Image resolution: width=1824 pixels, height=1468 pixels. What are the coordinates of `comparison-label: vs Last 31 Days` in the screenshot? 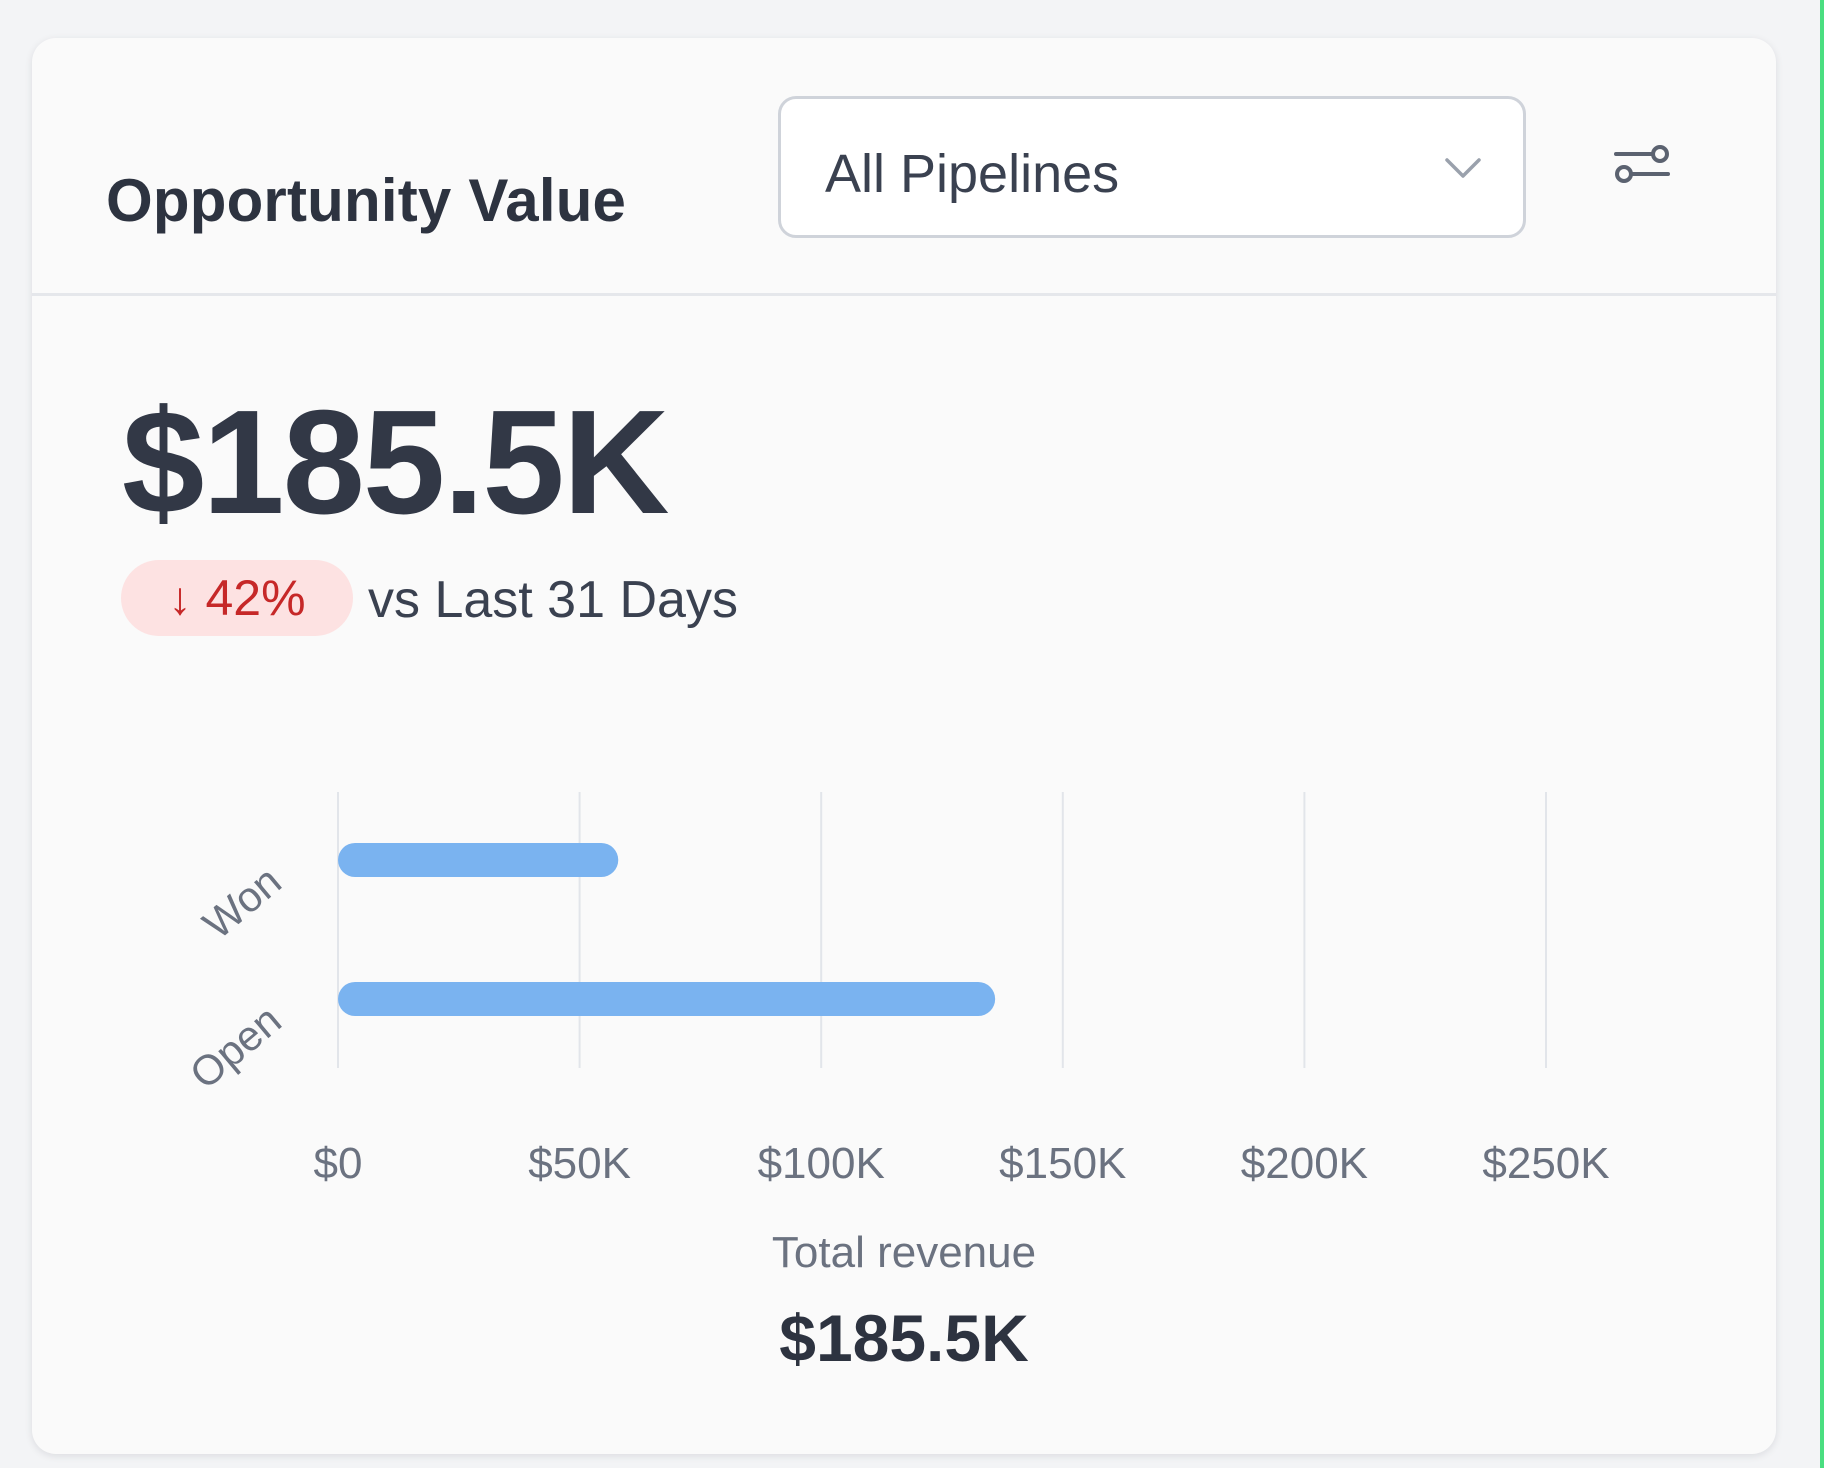 It's located at (553, 600).